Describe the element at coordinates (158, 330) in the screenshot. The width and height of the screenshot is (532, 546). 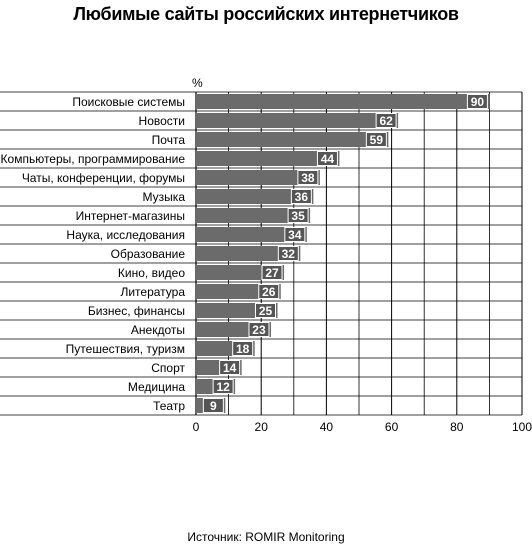
I see `category-label: Анекдоты` at that location.